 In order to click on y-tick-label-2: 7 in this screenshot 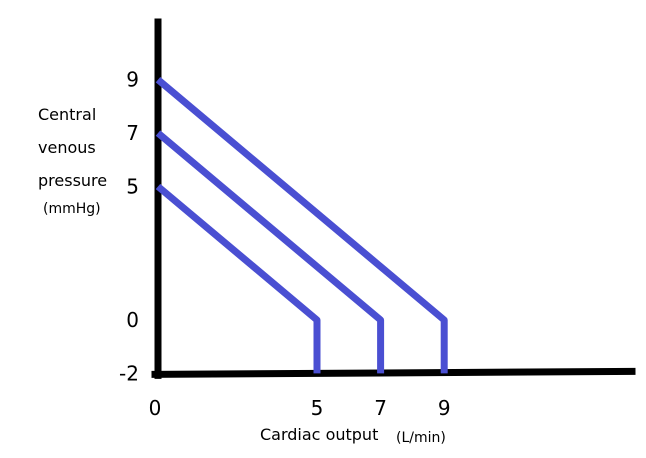, I will do `click(132, 133)`.